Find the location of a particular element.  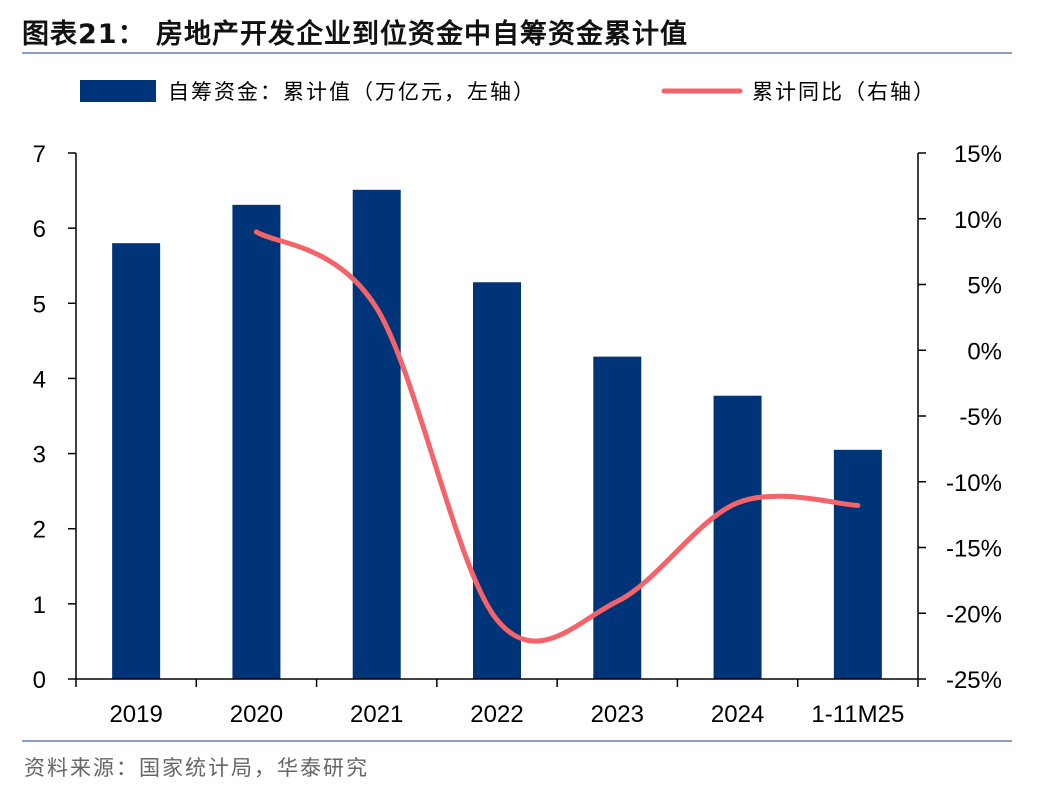

title-divider is located at coordinates (517, 53).